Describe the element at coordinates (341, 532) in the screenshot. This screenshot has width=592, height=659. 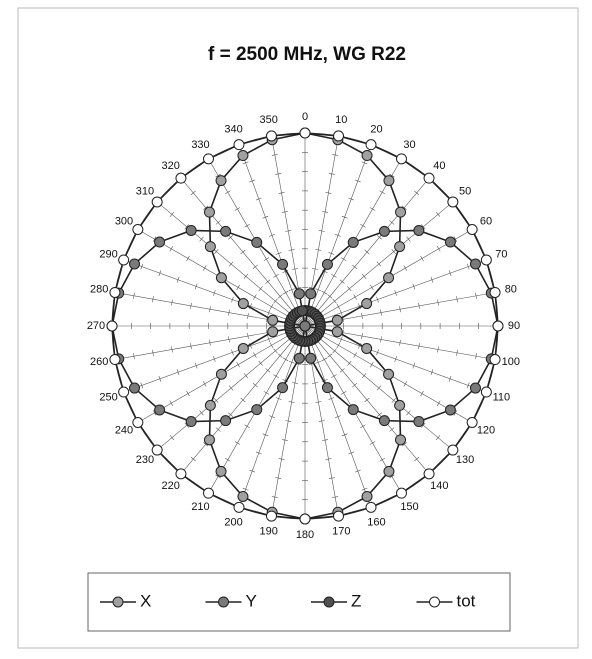
I see `angle-label: 170` at that location.